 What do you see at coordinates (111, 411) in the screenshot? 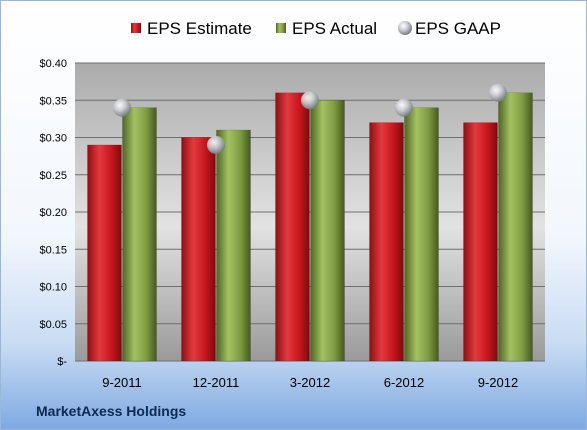
I see `company-name: MarketAxess Holdings` at bounding box center [111, 411].